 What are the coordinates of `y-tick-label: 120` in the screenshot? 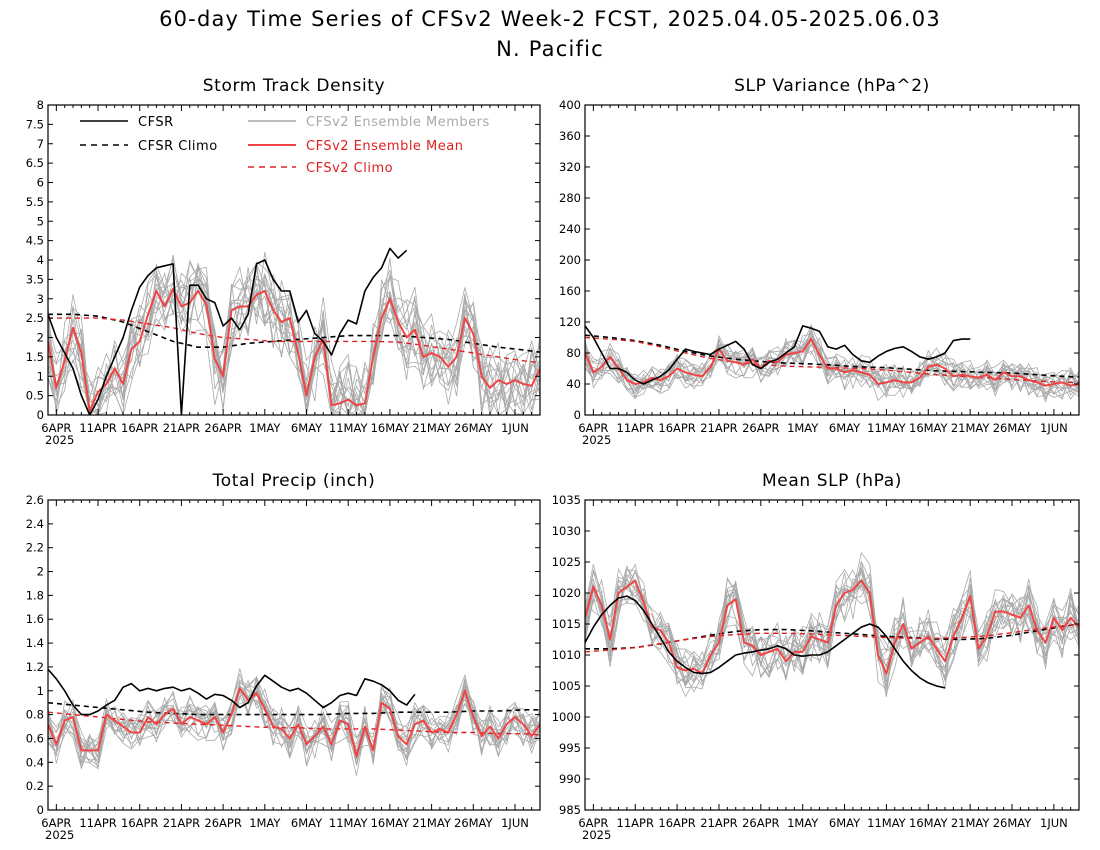 It's located at (570, 322).